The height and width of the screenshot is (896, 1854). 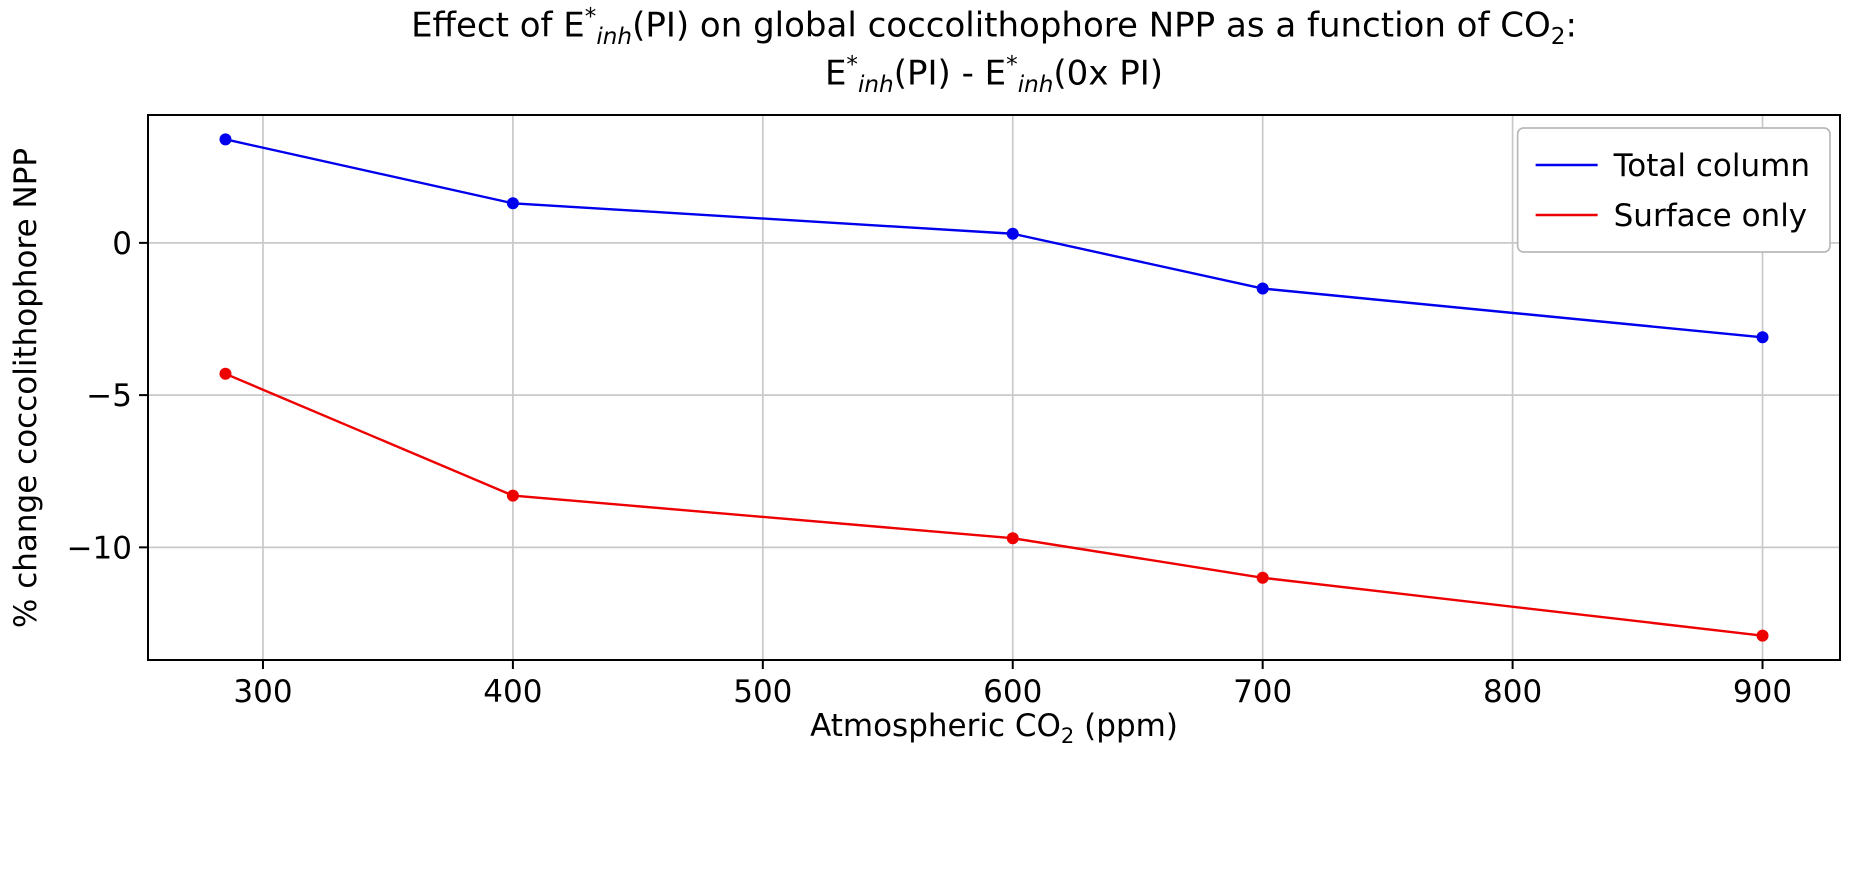 I want to click on x-tick-label: 500, so click(x=762, y=692).